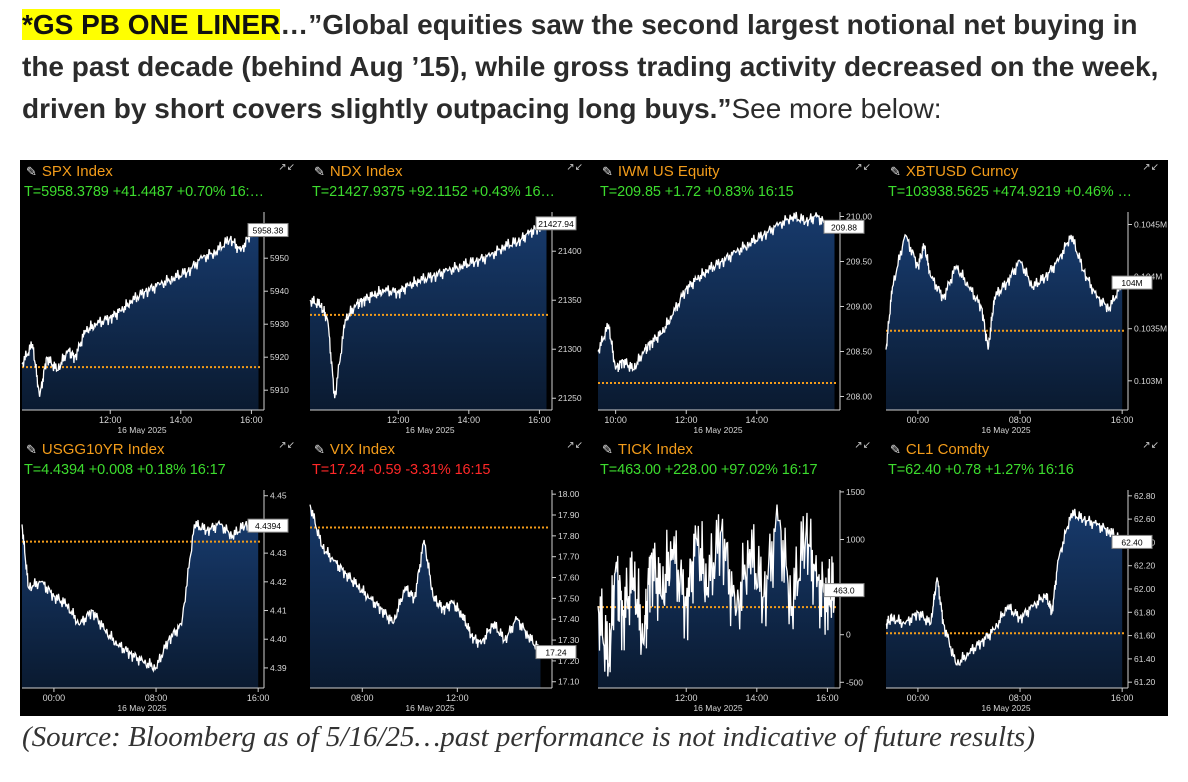 This screenshot has width=1188, height=782. Describe the element at coordinates (569, 640) in the screenshot. I see `y-tick-label: 17.30` at that location.